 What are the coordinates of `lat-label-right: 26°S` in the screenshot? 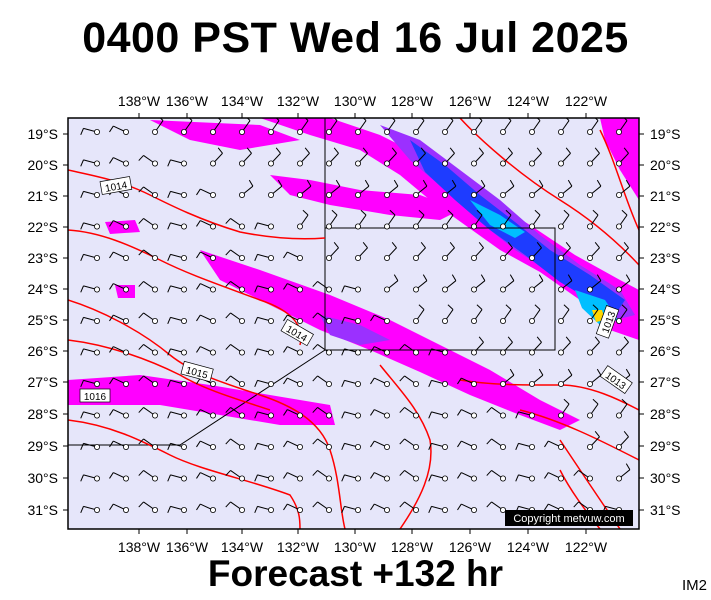 It's located at (665, 351).